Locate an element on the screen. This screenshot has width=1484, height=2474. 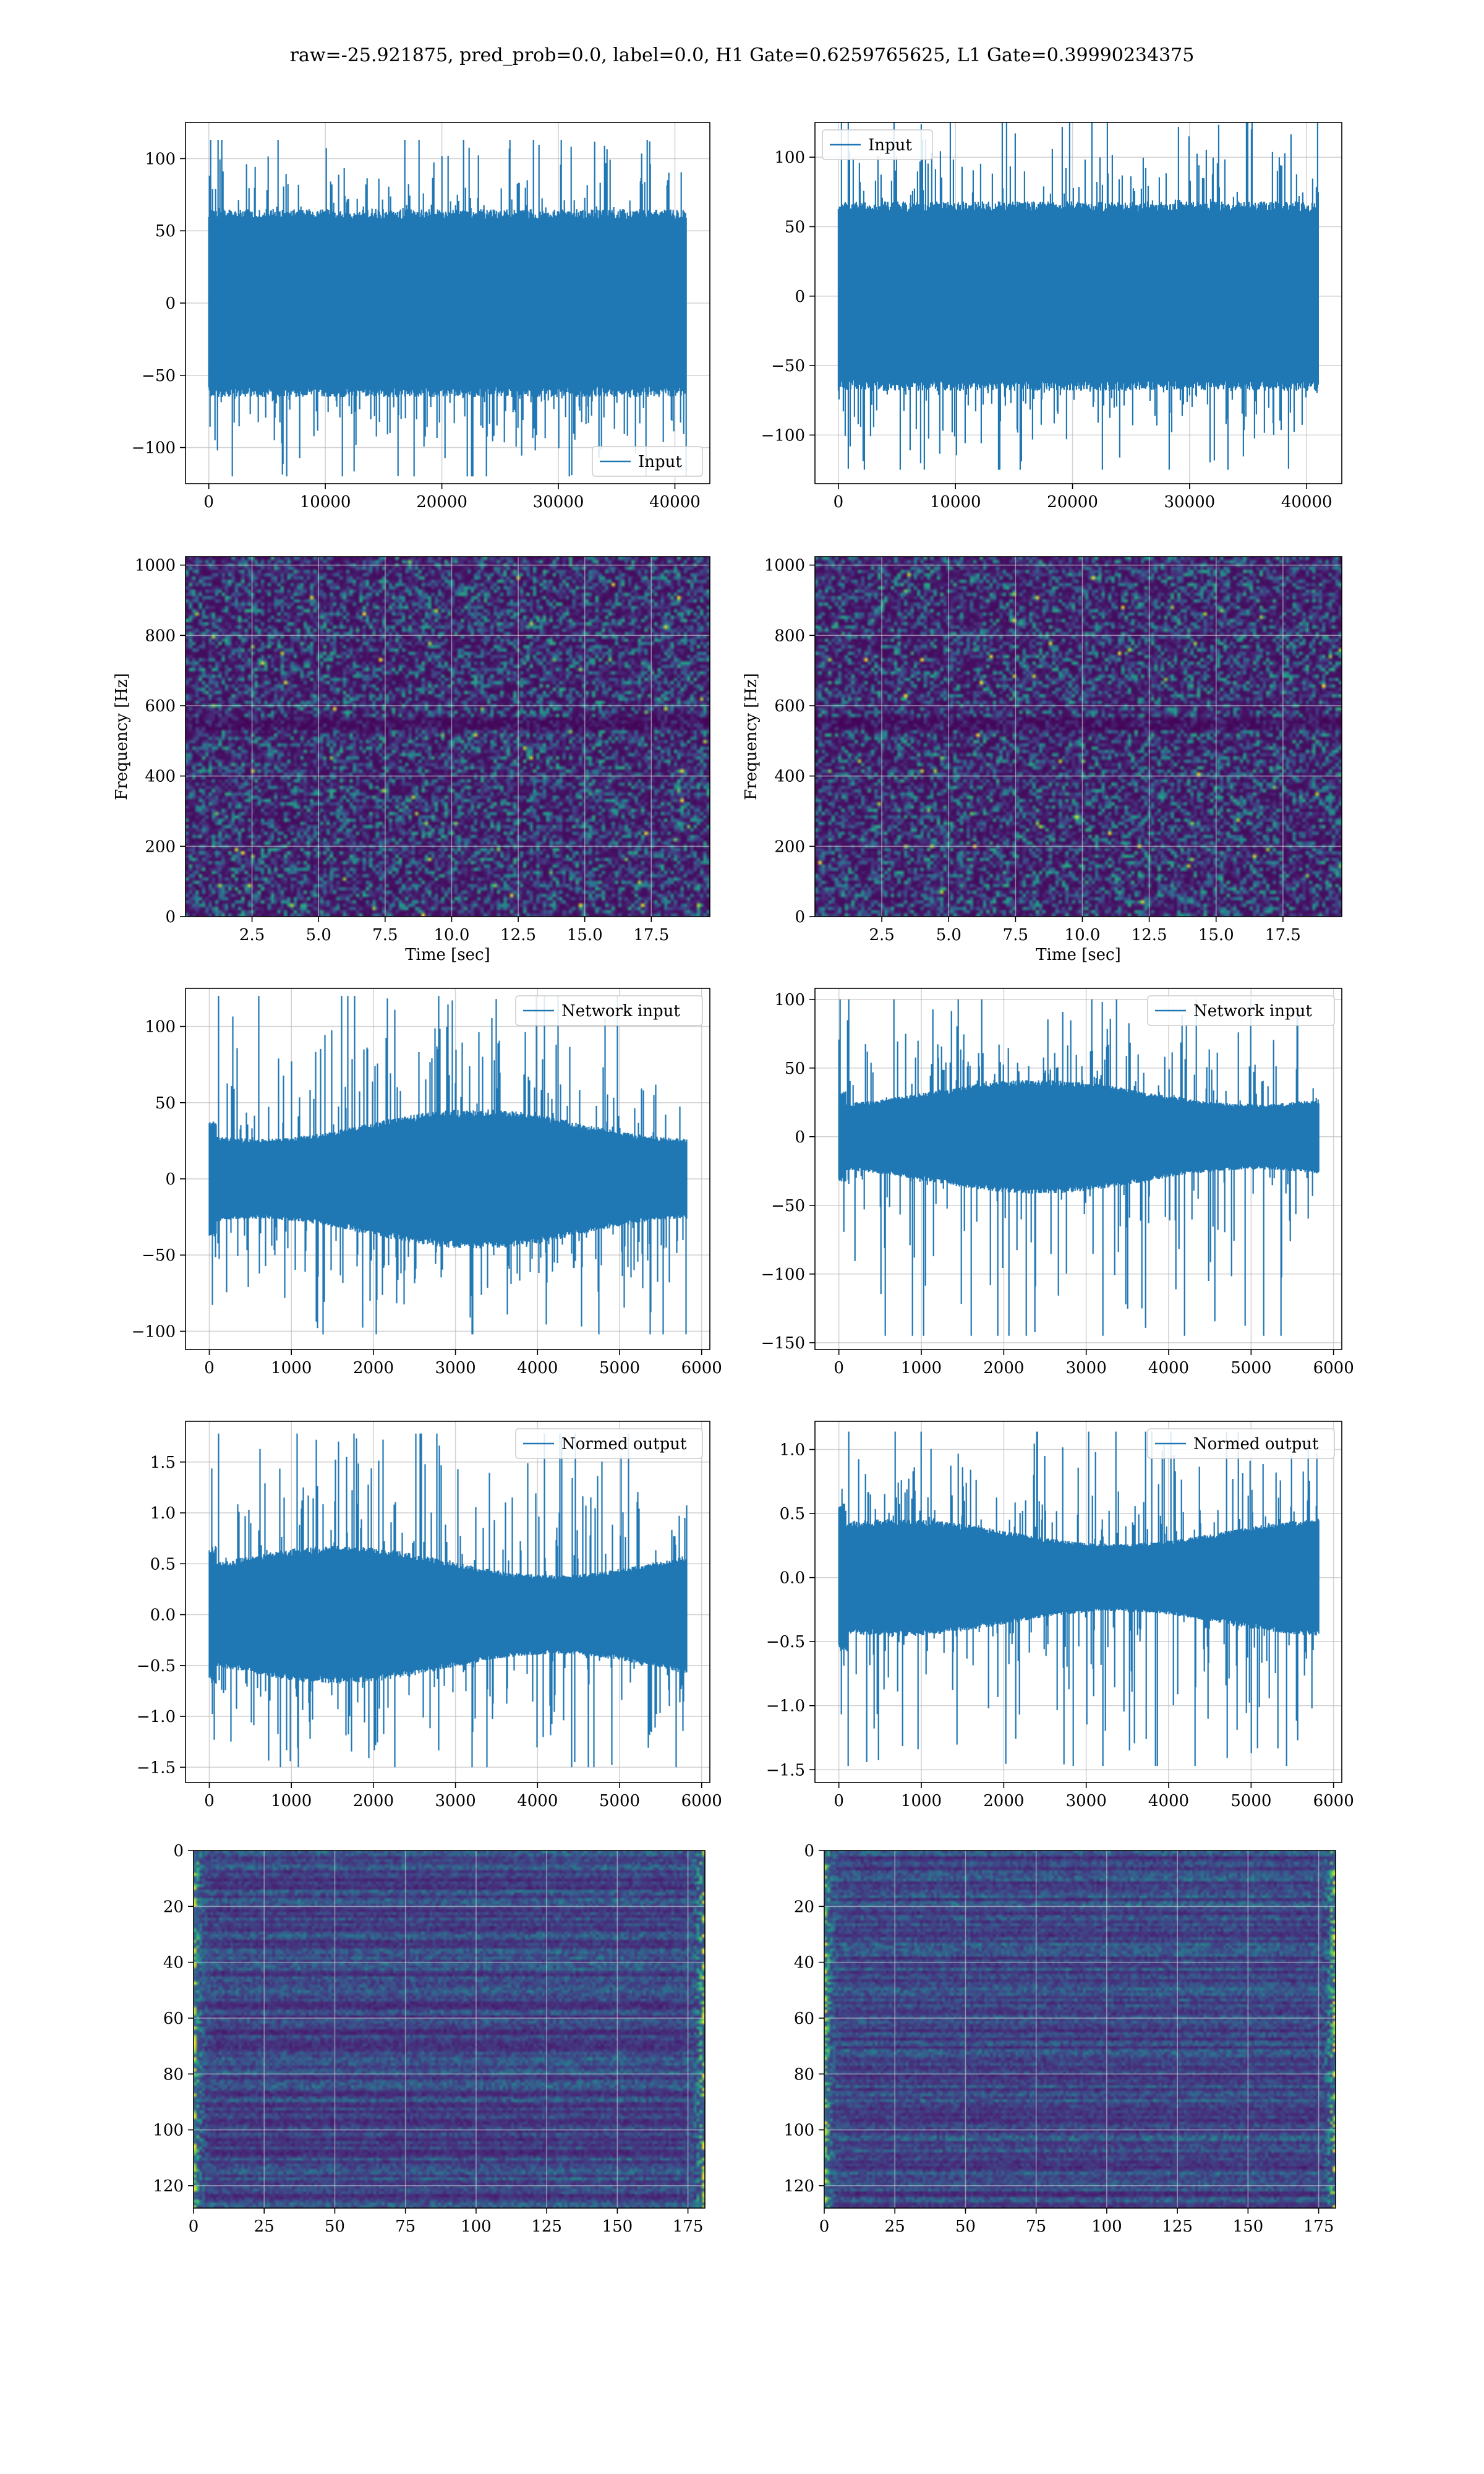
raw_l1-legend-label: Input is located at coordinates (890, 145).